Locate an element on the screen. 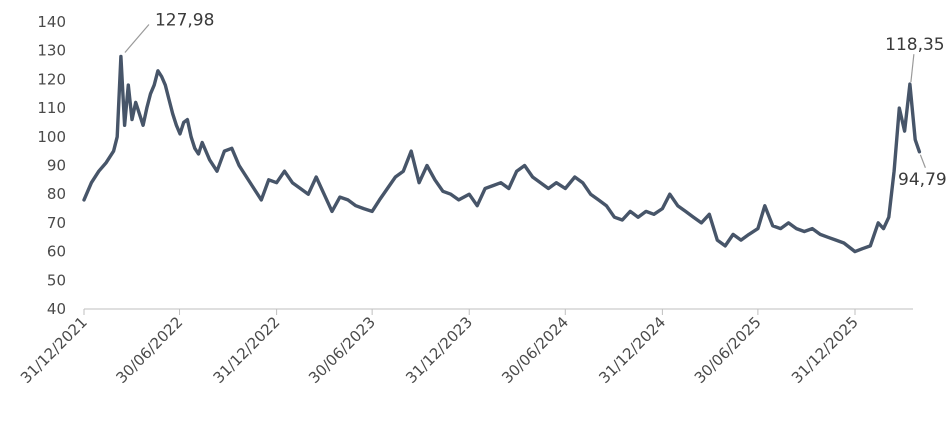 This screenshot has height=424, width=950. x-tick-label: 31/12/2023 is located at coordinates (439, 350).